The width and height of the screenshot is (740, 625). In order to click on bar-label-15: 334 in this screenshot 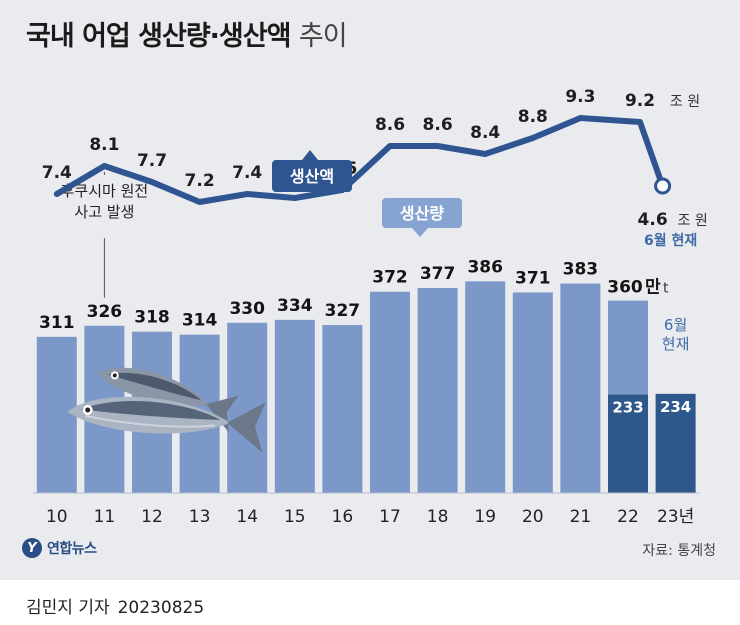, I will do `click(295, 306)`.